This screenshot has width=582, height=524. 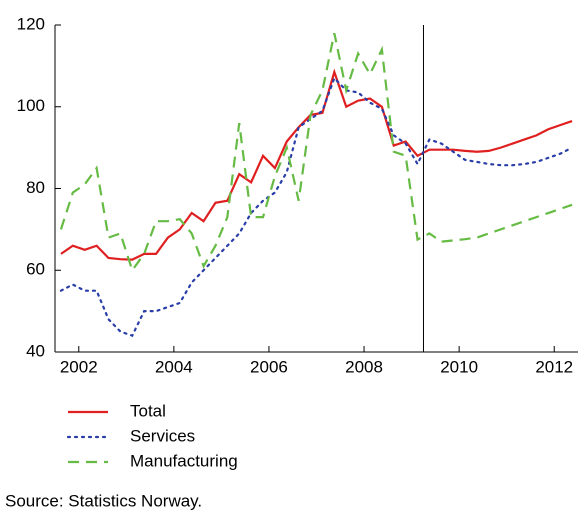 I want to click on y-tick-label: 60, so click(x=35, y=269).